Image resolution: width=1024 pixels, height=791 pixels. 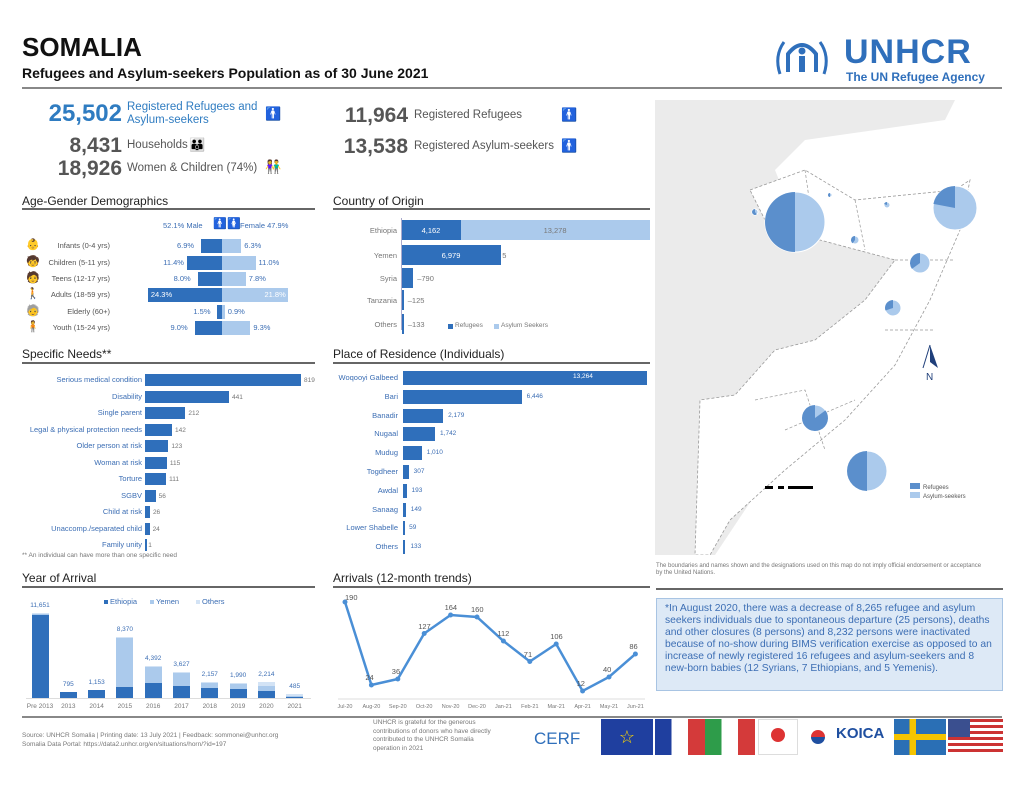 I want to click on arrivals-tick: Dec-20, so click(x=477, y=707).